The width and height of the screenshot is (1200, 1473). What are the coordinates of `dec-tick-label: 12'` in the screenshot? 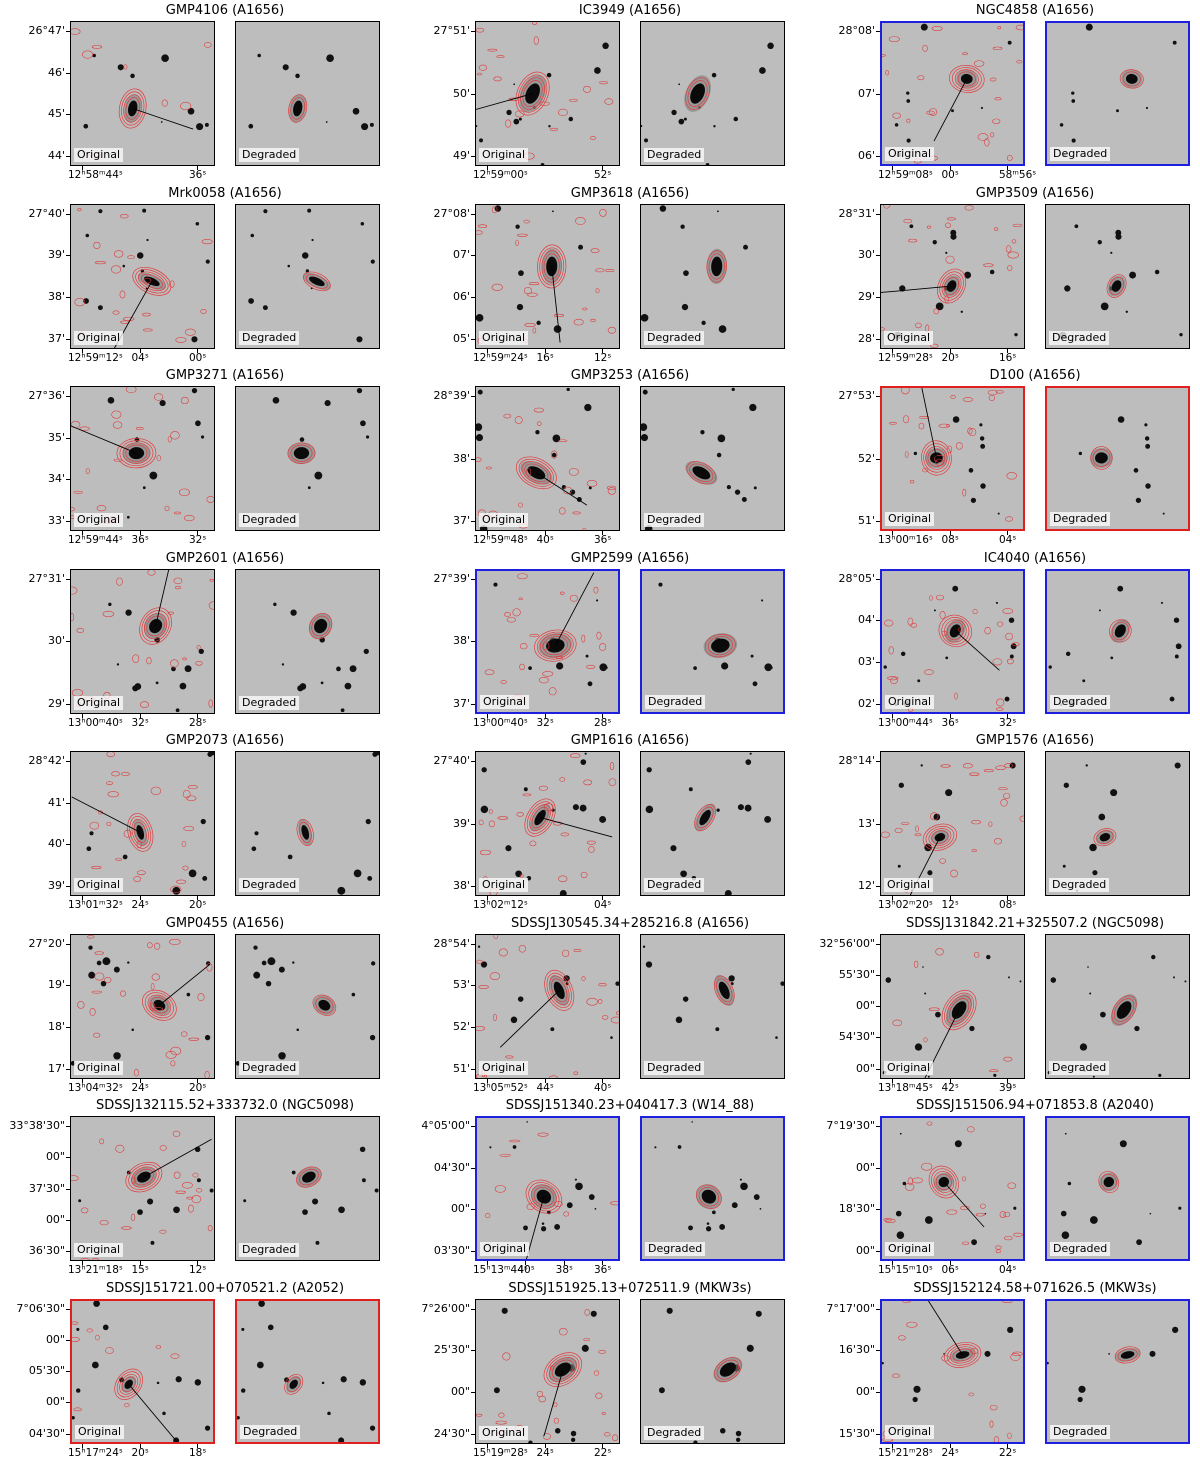 It's located at (866, 885).